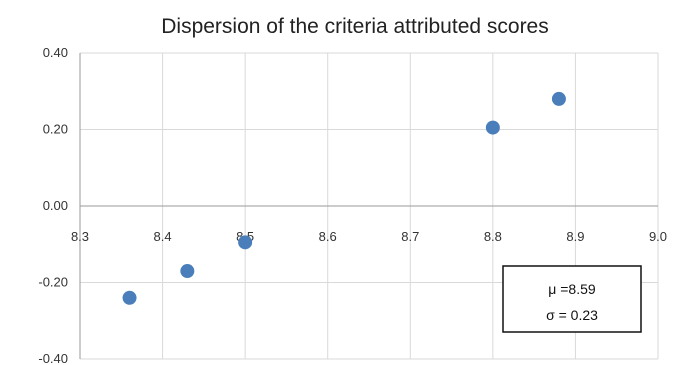  Describe the element at coordinates (658, 236) in the screenshot. I see `x-tick-label: 9.0` at that location.